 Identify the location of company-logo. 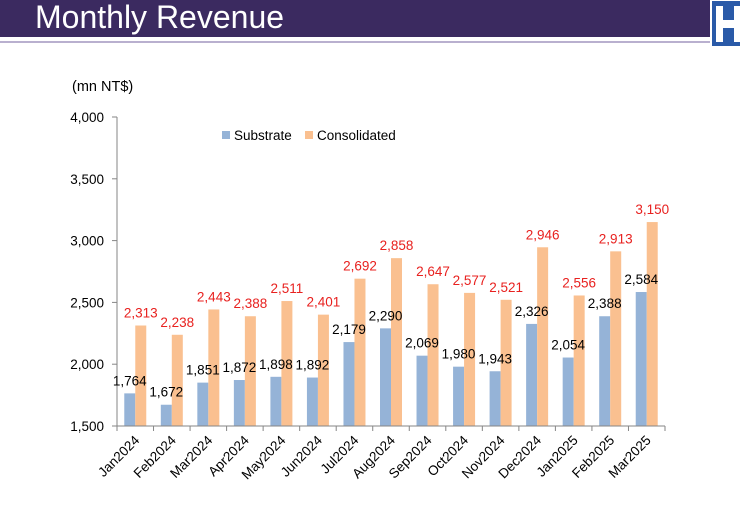
(725, 24).